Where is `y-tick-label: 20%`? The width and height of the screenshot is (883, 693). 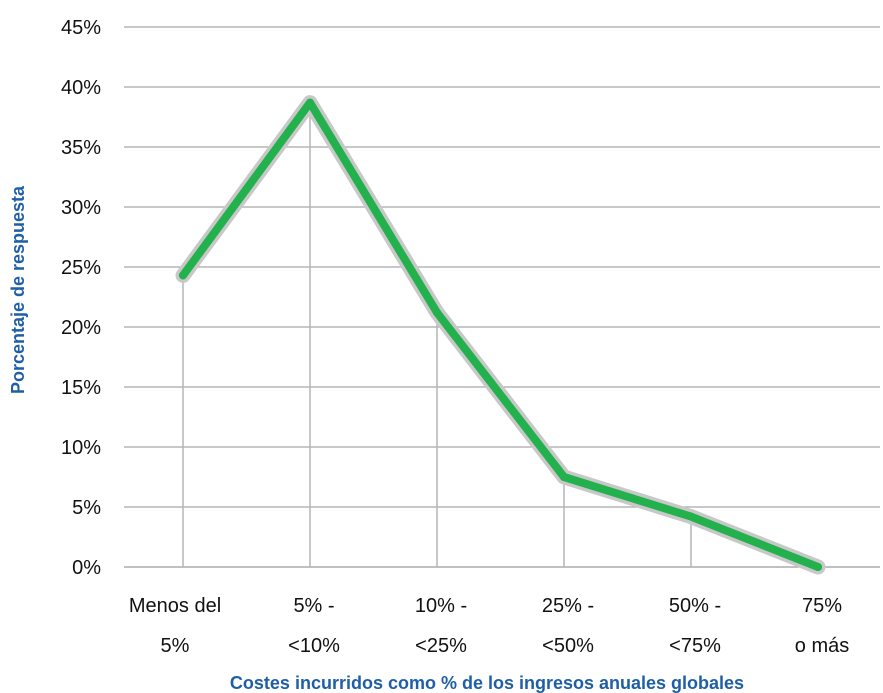 y-tick-label: 20% is located at coordinates (81, 328).